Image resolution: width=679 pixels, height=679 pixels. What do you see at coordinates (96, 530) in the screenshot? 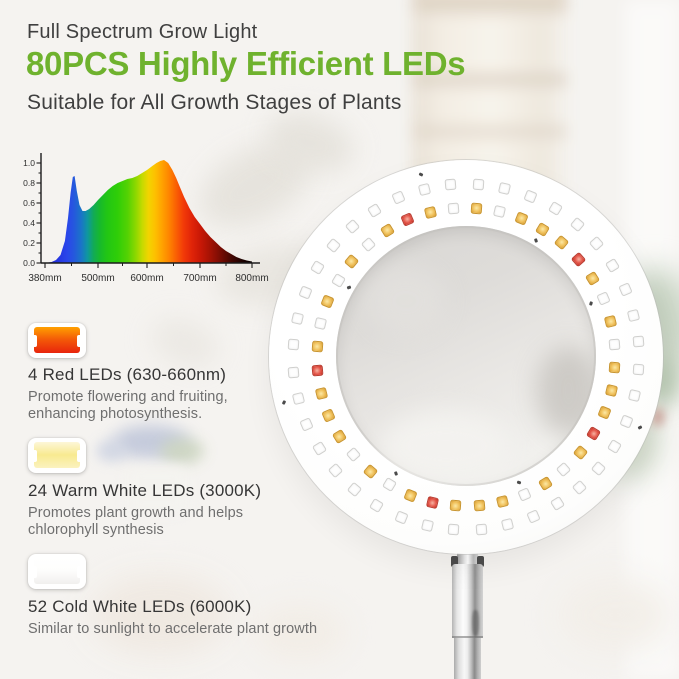
I see `legend-desc-line: chlorophyll synthesis` at bounding box center [96, 530].